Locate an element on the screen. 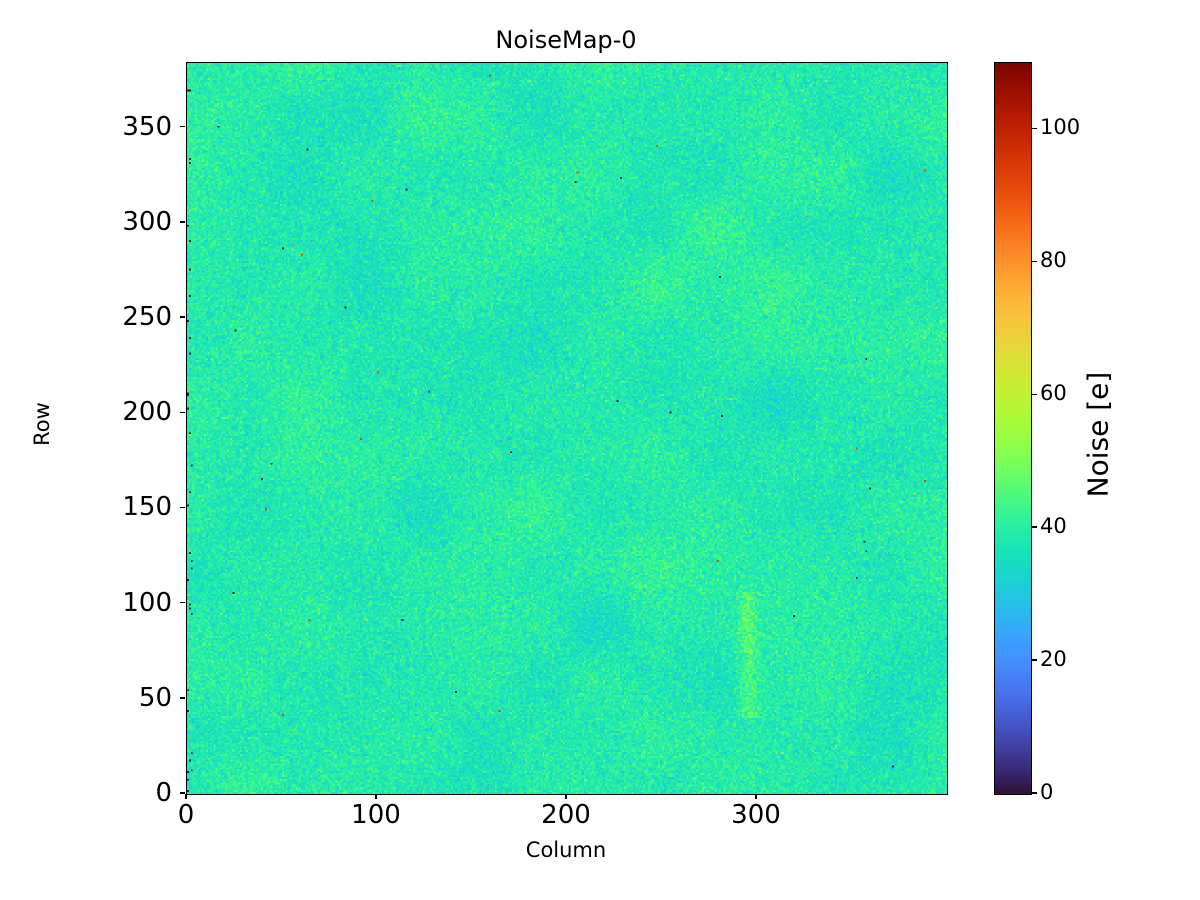  colorbar-tick-label: 40 is located at coordinates (1053, 526).